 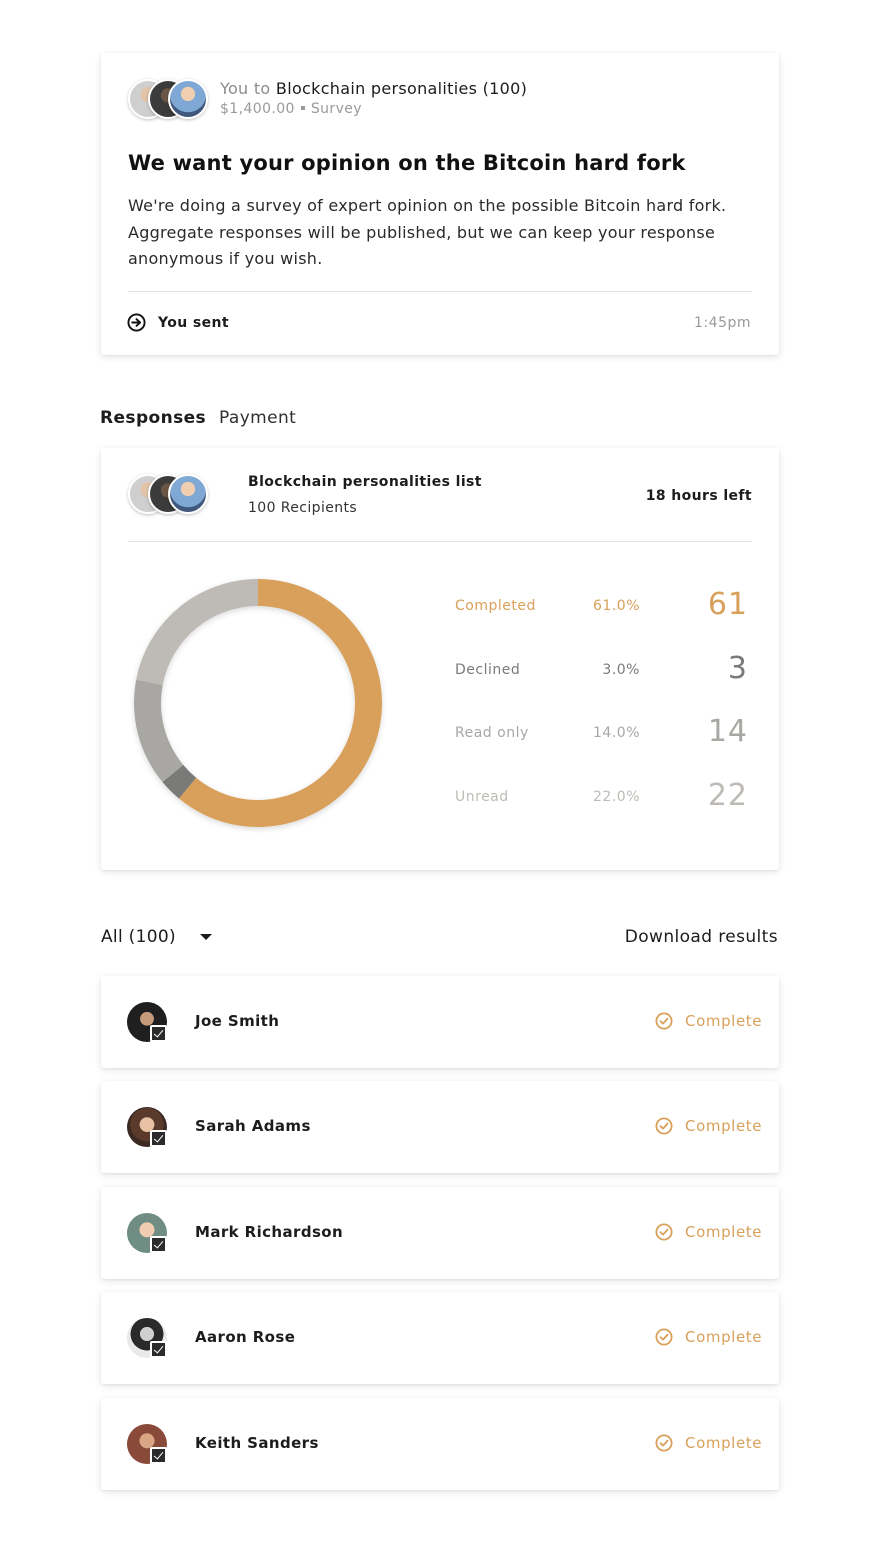 I want to click on recipient-name: Aaron Rose, so click(x=245, y=1337).